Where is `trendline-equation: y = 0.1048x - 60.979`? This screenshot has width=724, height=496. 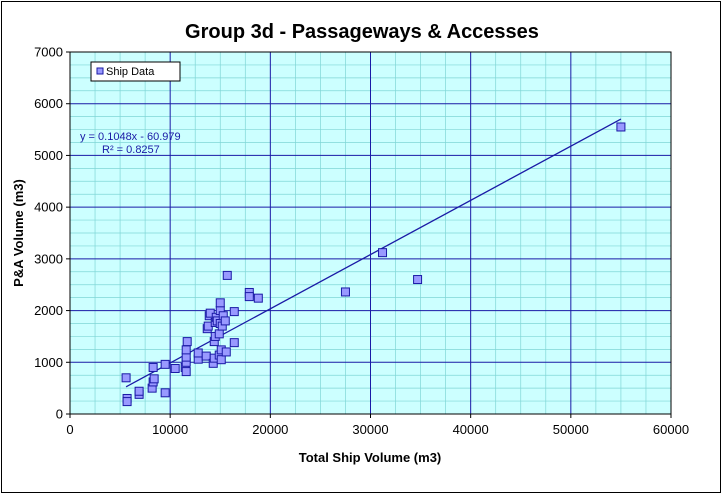
trendline-equation: y = 0.1048x - 60.979 is located at coordinates (130, 137).